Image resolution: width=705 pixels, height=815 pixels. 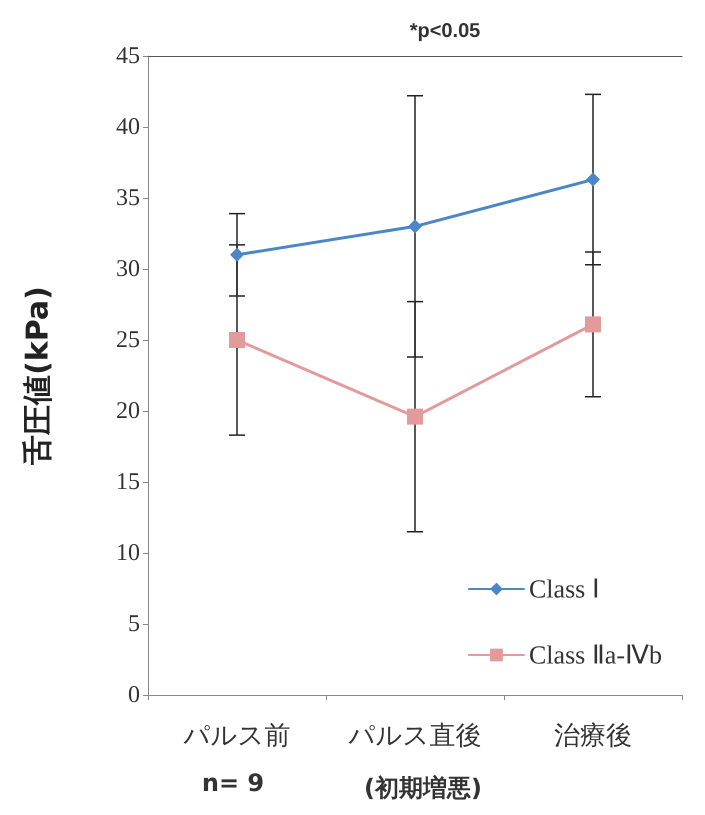 I want to click on y-tick-label: 15, so click(x=128, y=482).